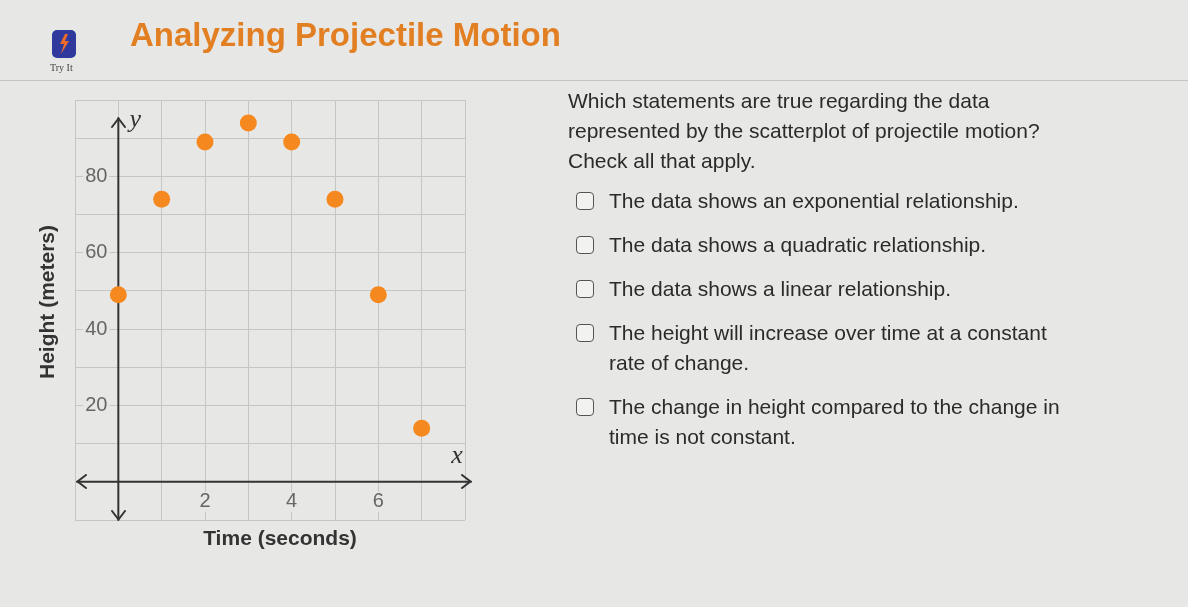  What do you see at coordinates (345, 34) in the screenshot?
I see `chart-title: Analyzing Projectile Motion` at bounding box center [345, 34].